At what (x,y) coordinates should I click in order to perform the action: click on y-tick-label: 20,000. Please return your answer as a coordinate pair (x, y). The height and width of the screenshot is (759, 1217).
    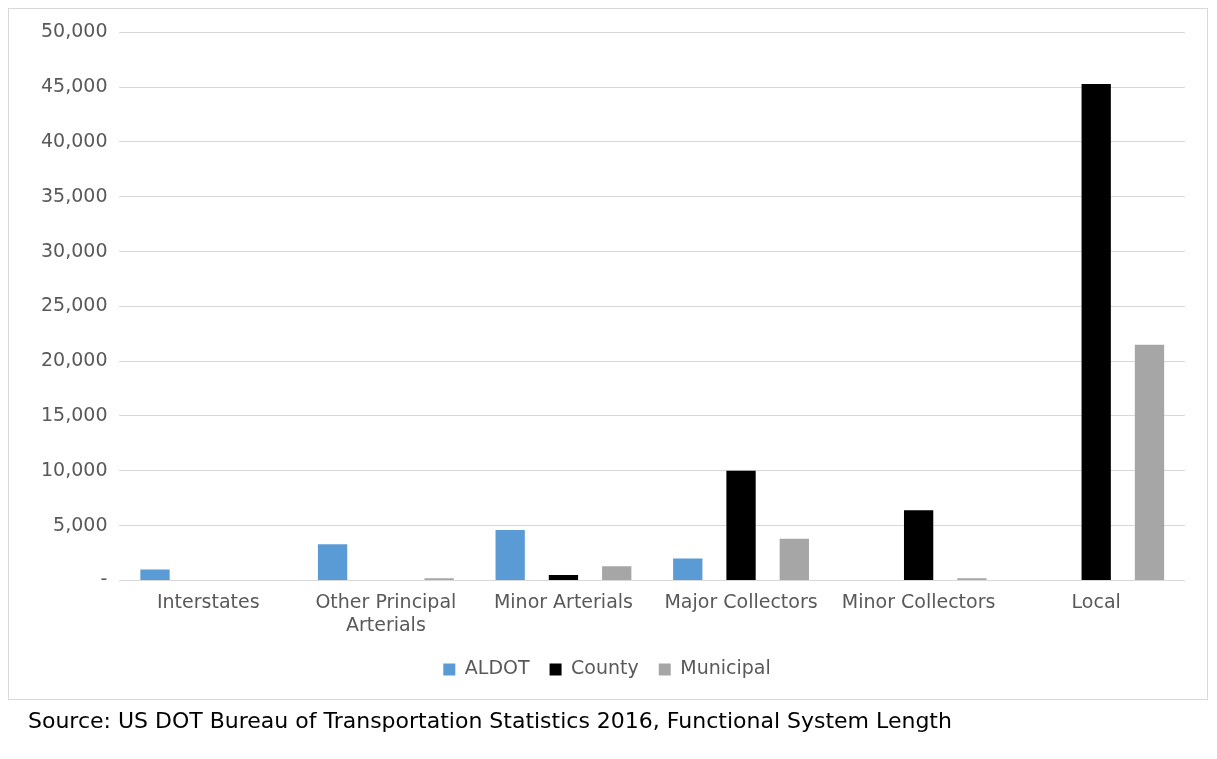
    Looking at the image, I should click on (74, 359).